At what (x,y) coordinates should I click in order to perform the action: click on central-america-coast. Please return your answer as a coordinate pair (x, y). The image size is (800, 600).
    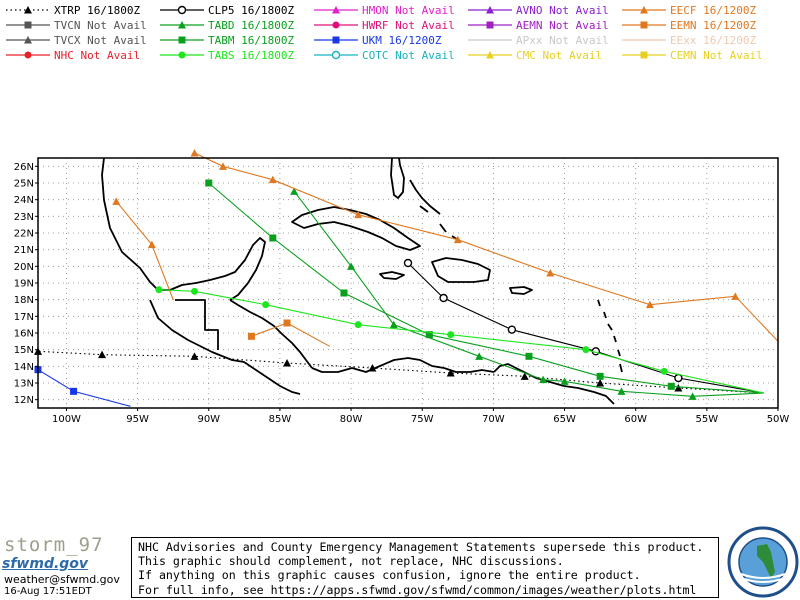
    Looking at the image, I should click on (271, 334).